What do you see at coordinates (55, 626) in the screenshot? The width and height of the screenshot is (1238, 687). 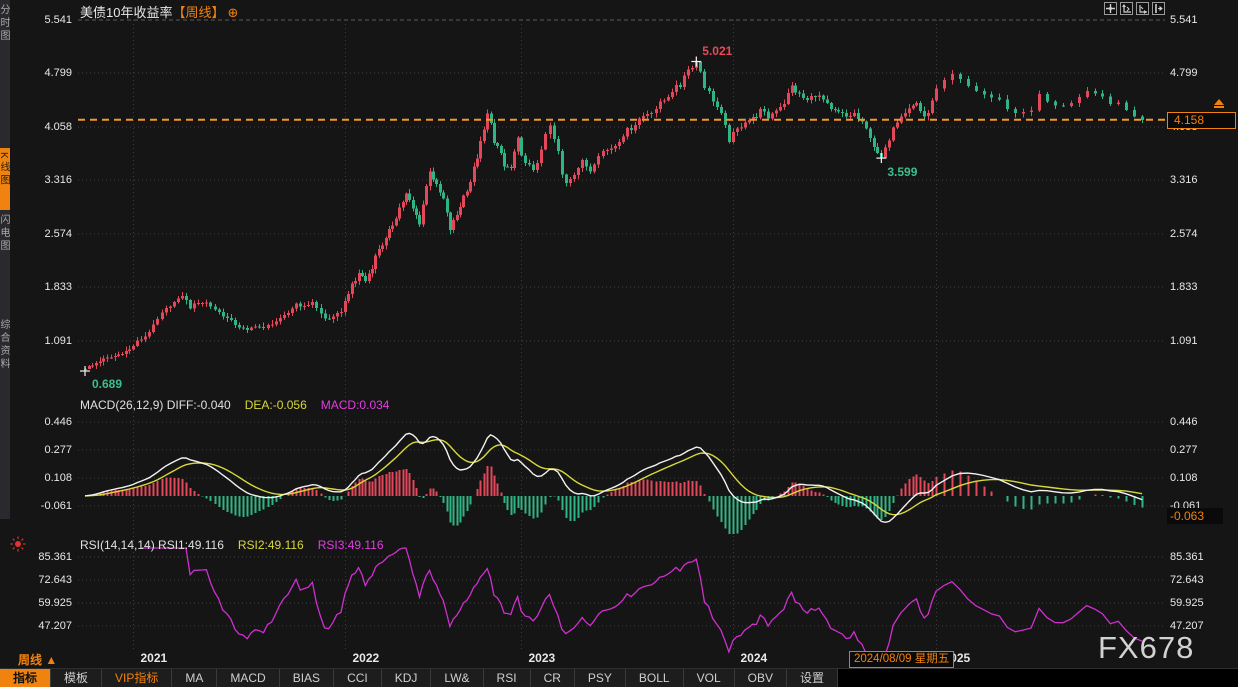 I see `rsi-tick-left: 47.207` at bounding box center [55, 626].